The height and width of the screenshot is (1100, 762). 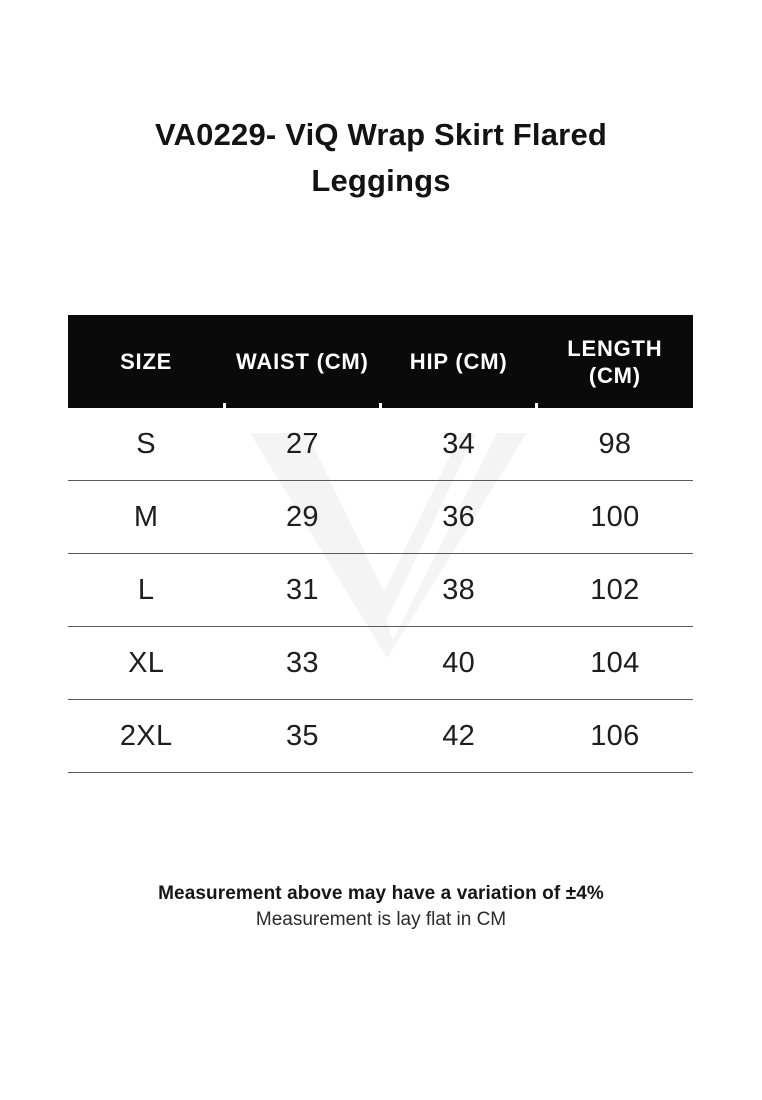 I want to click on header-cell-waist-label: WAIST (CM), so click(x=302, y=361).